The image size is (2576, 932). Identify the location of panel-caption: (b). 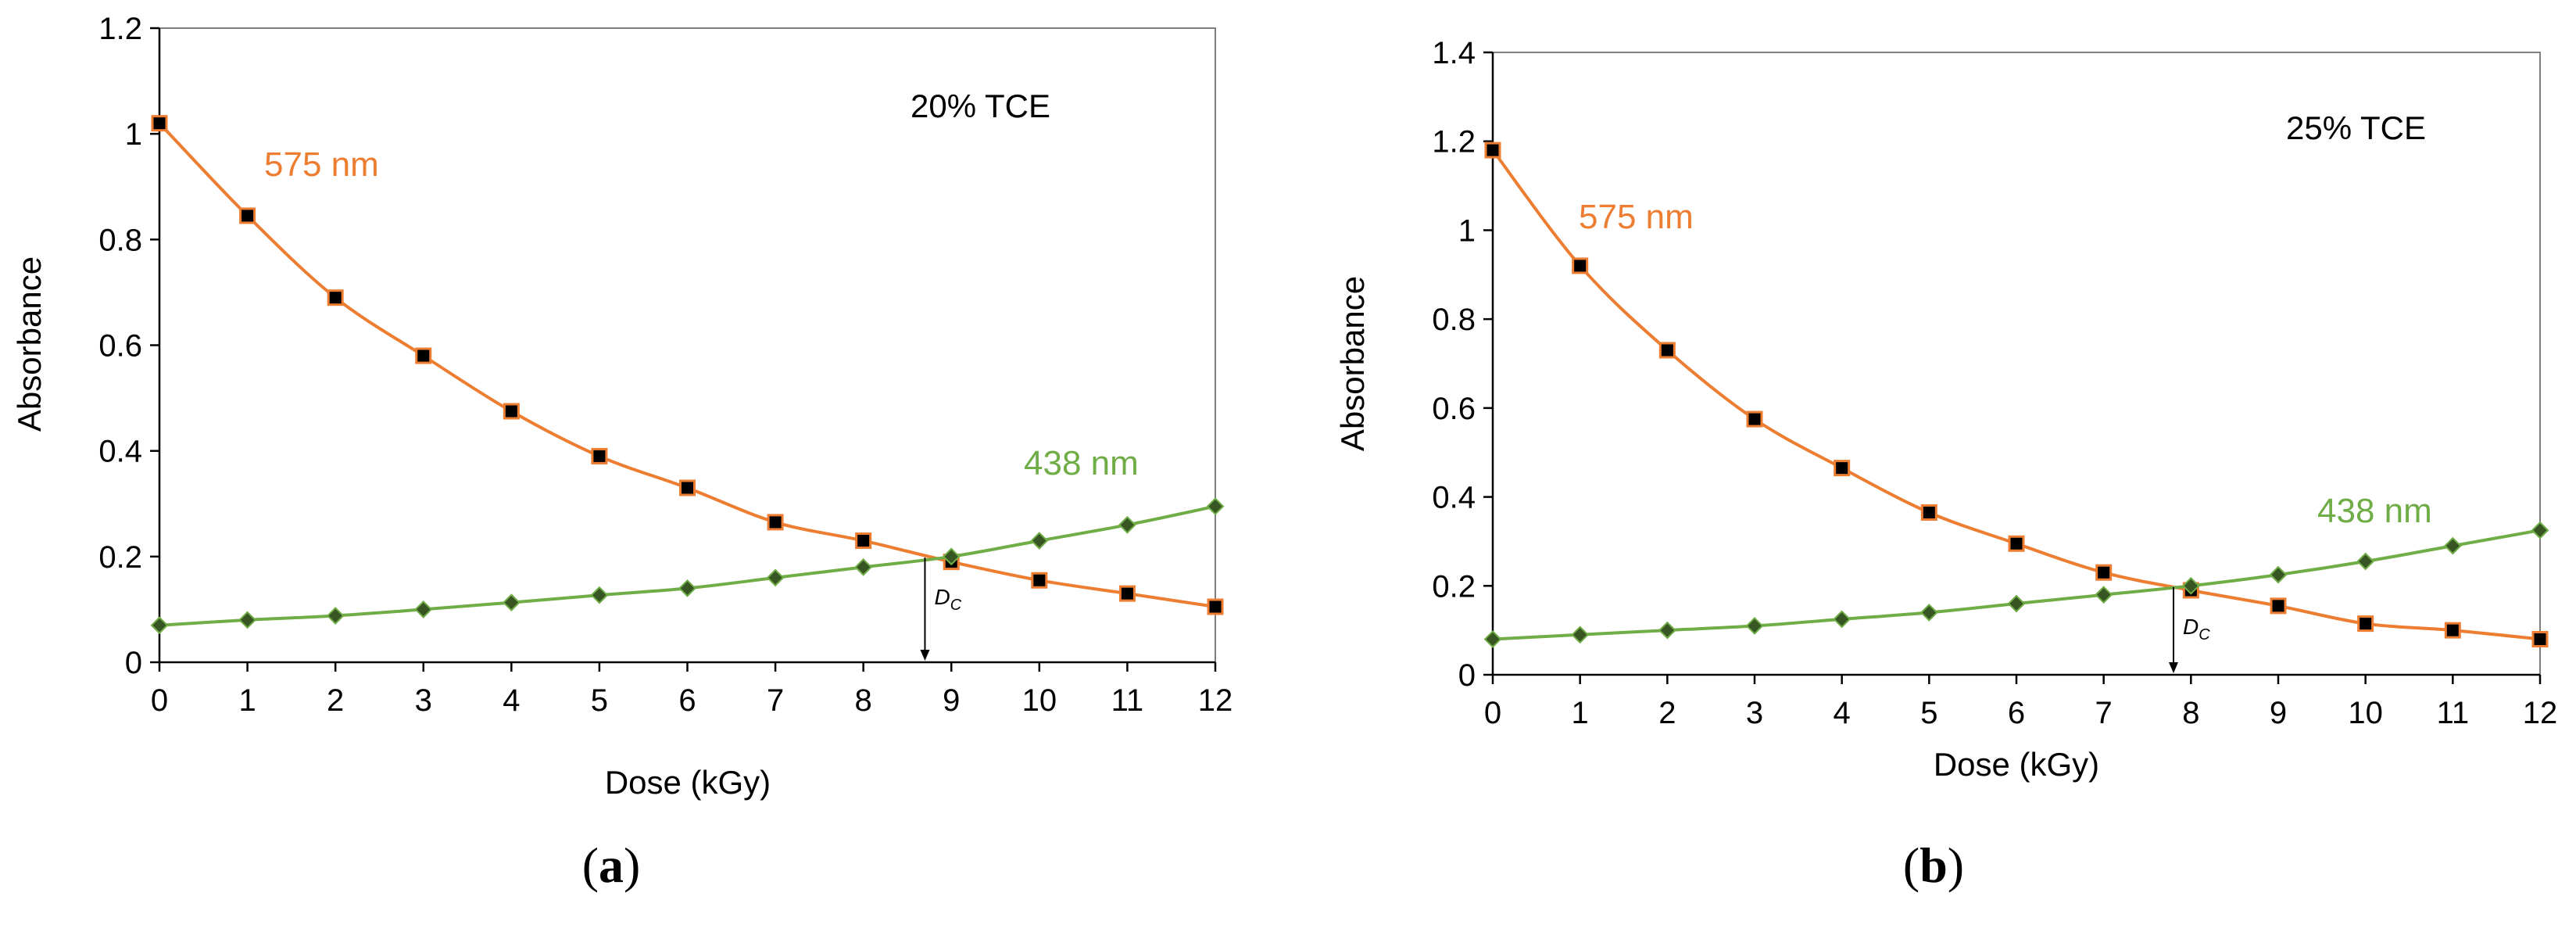
(1933, 865).